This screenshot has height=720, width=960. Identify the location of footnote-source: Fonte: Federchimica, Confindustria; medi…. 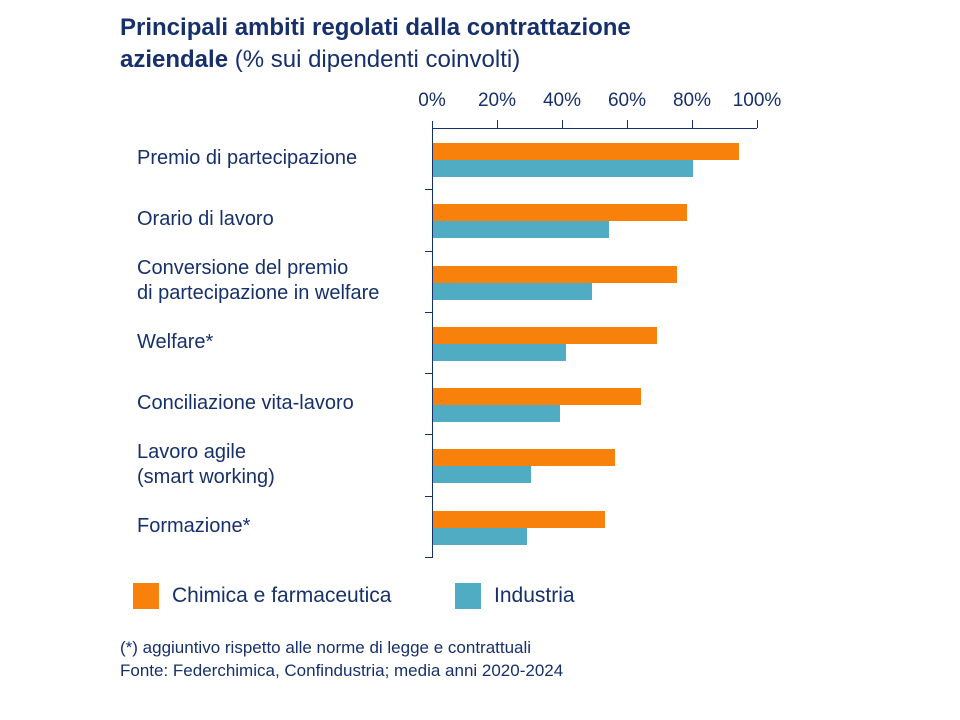
(342, 670).